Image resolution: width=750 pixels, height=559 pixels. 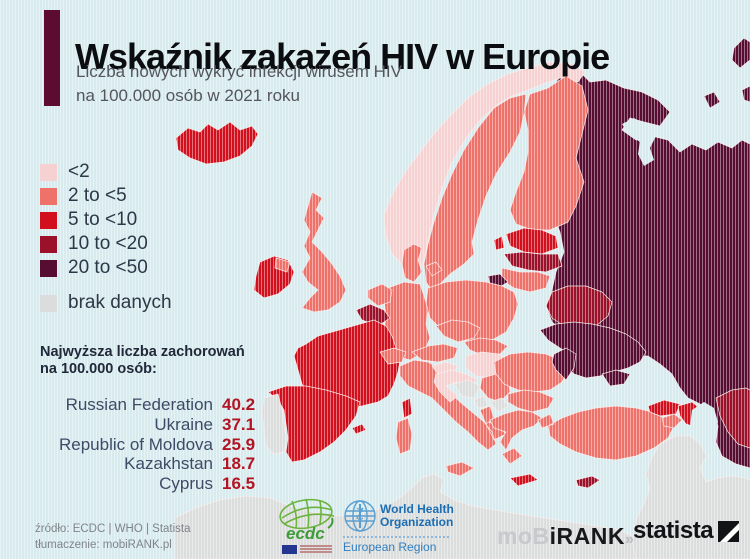 What do you see at coordinates (307, 514) in the screenshot?
I see `ecdc-globe-icon` at bounding box center [307, 514].